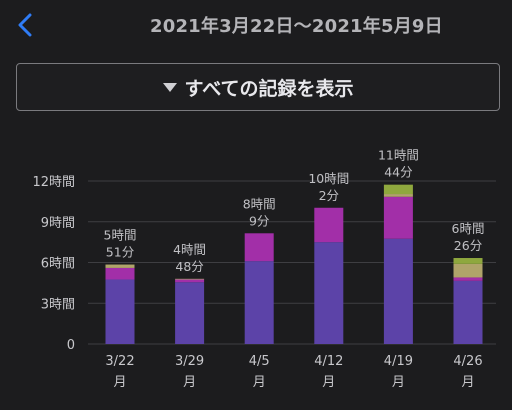 Image resolution: width=512 pixels, height=410 pixels. I want to click on show-all-records-label: すべての記録を表示, so click(269, 88).